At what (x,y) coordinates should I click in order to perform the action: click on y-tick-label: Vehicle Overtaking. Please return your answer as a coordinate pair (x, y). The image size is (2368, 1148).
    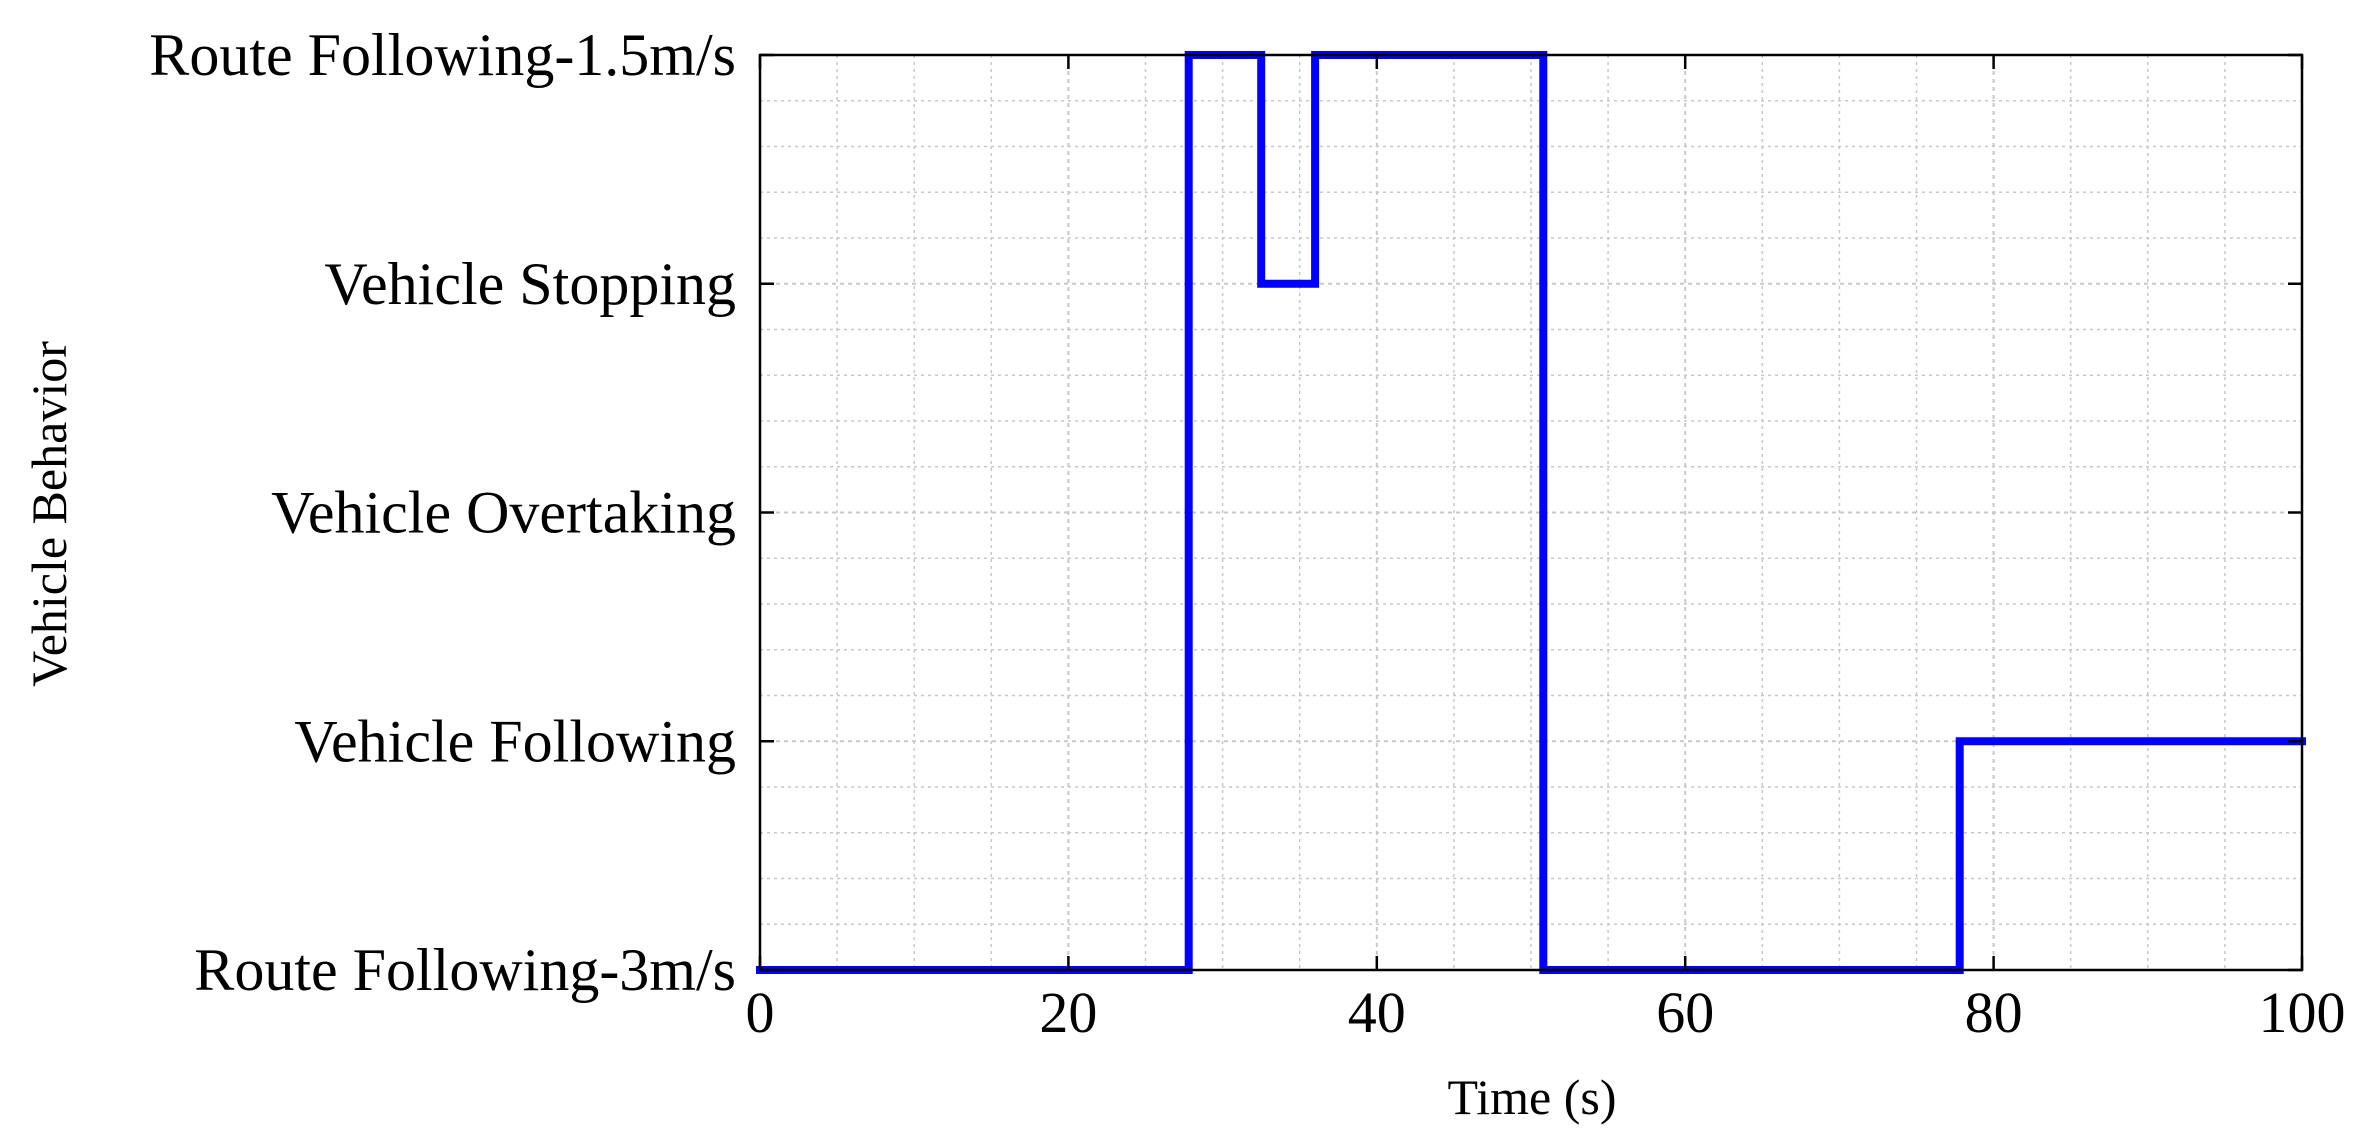
    Looking at the image, I should click on (503, 513).